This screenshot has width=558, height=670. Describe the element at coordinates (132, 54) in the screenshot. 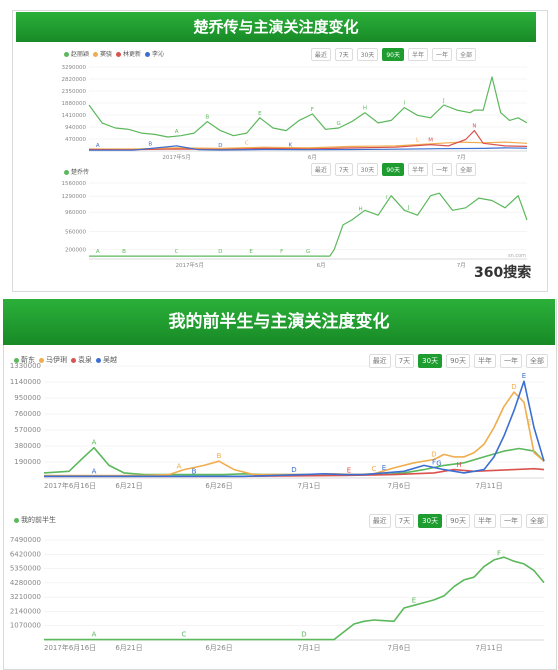

I see `legend-label: 林更新` at that location.